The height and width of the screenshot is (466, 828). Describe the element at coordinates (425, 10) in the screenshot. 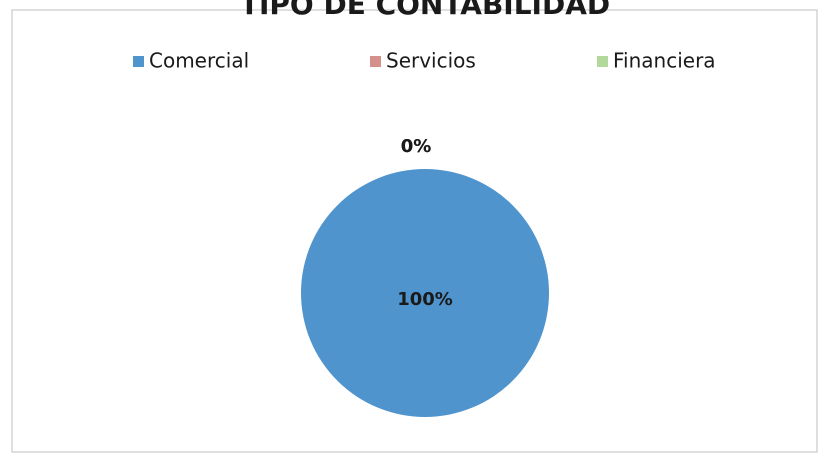

I see `chart-title: TIPO DE CONTABILIDAD` at that location.